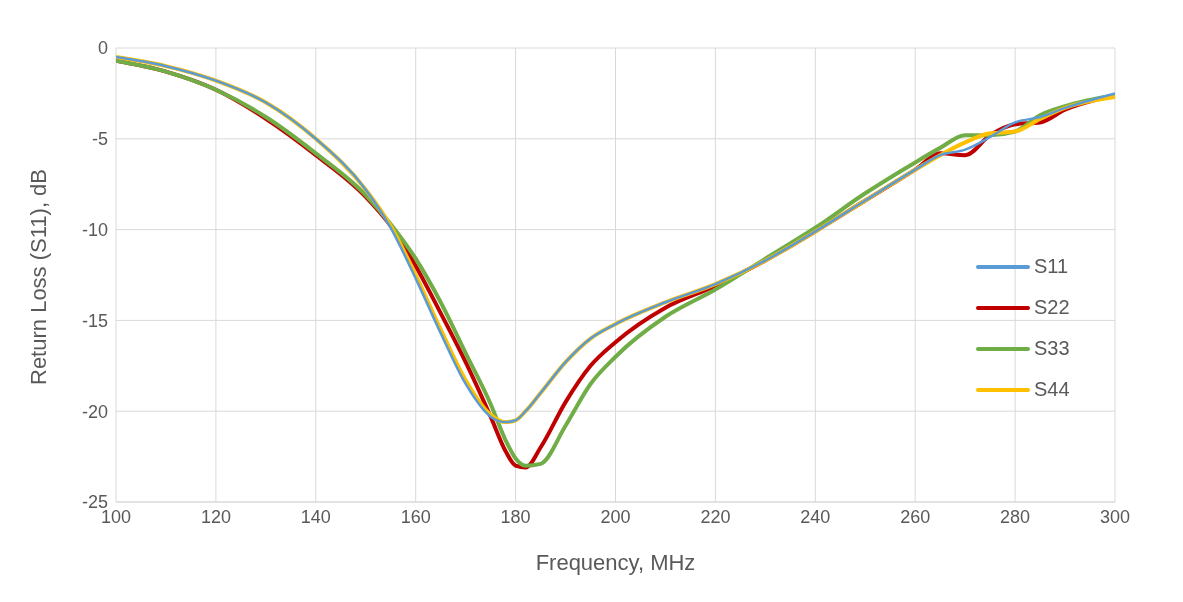 The width and height of the screenshot is (1183, 602). Describe the element at coordinates (94, 320) in the screenshot. I see `y-tick-label: -15` at that location.